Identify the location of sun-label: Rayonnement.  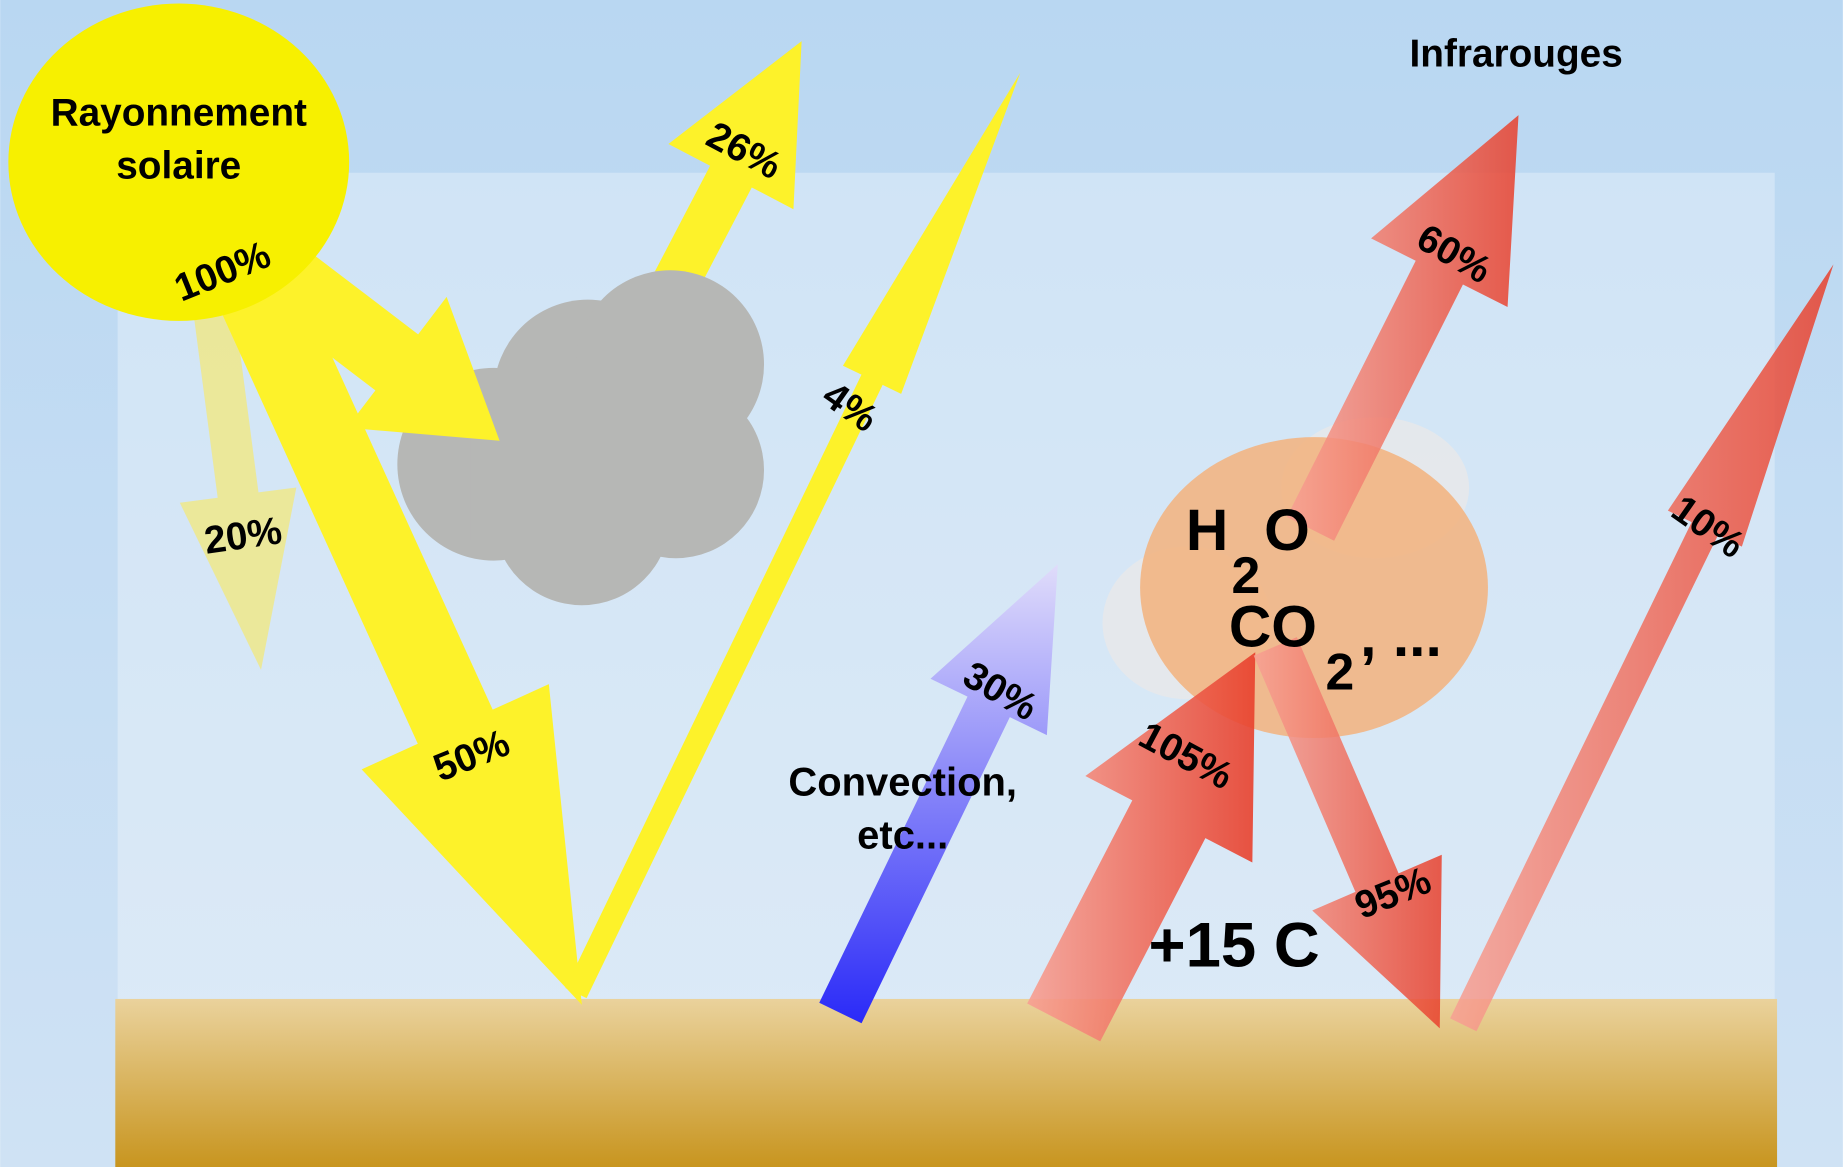
(179, 112).